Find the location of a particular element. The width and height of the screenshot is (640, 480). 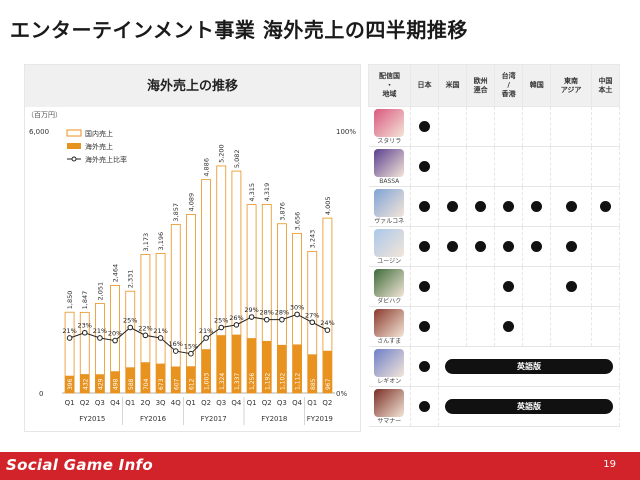

table-row: ダビハク is located at coordinates (494, 286).